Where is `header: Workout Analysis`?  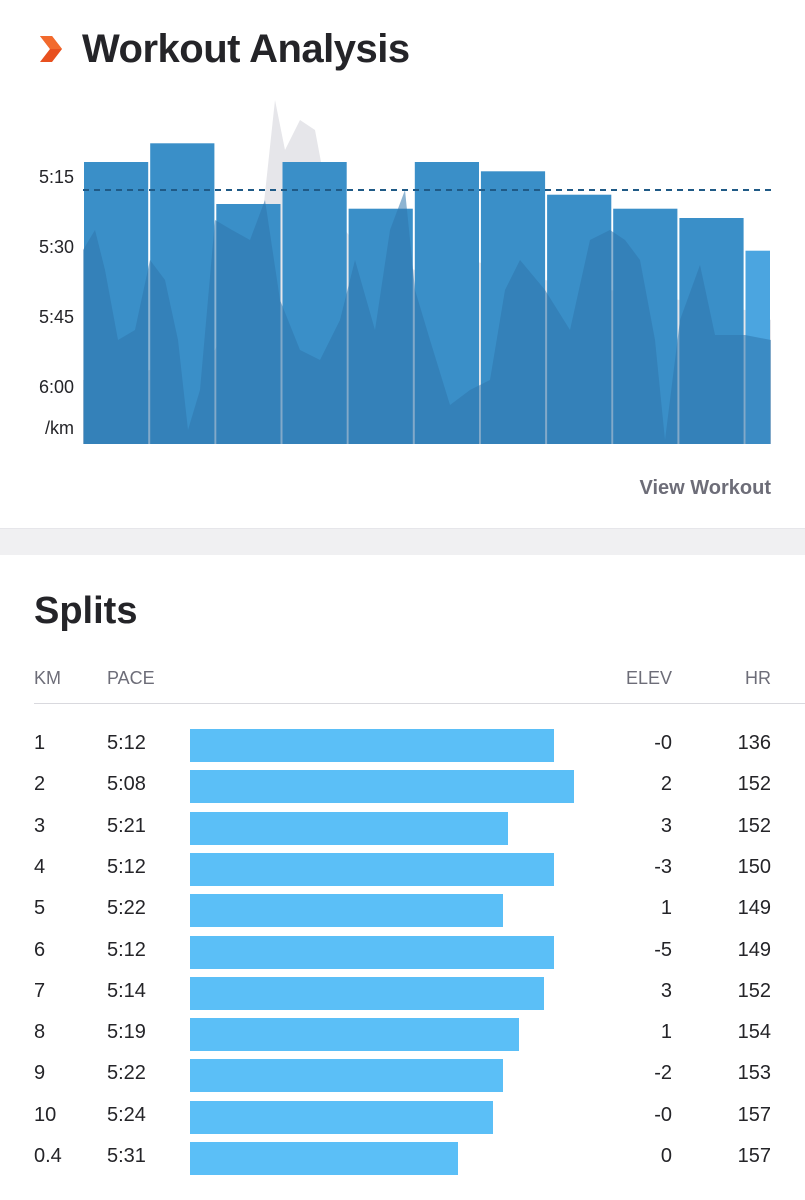 header: Workout Analysis is located at coordinates (402, 50).